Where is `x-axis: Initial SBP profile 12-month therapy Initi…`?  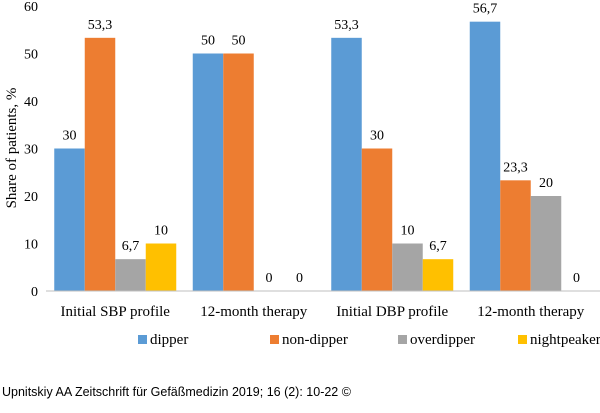 x-axis: Initial SBP profile 12-month therapy Initi… is located at coordinates (323, 305).